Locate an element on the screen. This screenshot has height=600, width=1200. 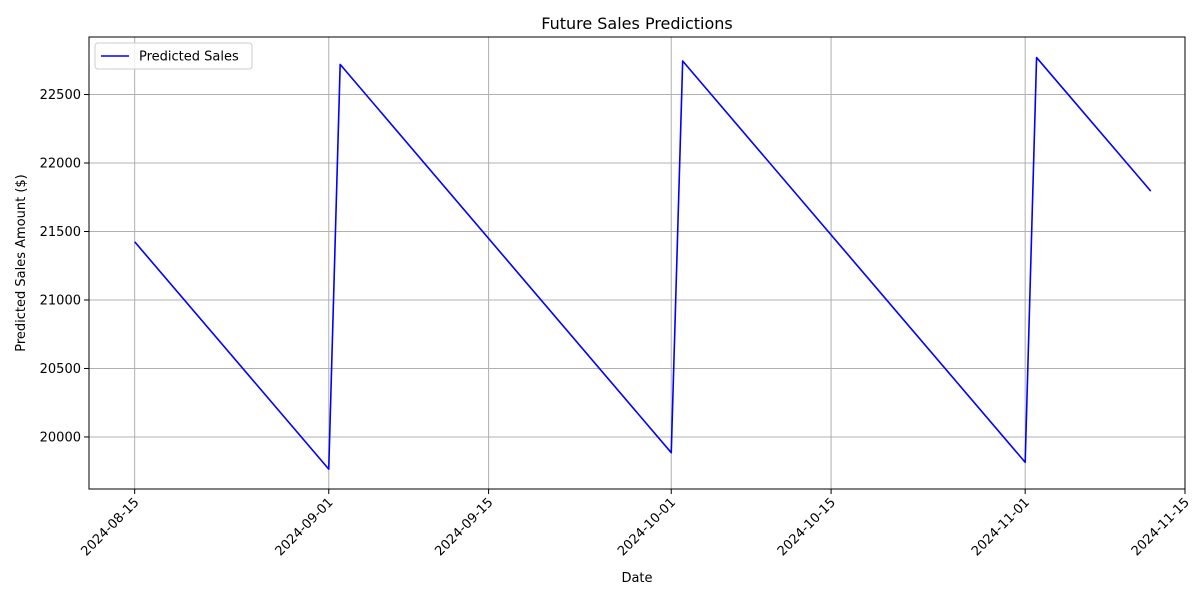
y-tick-label: 22500 is located at coordinates (60, 95).